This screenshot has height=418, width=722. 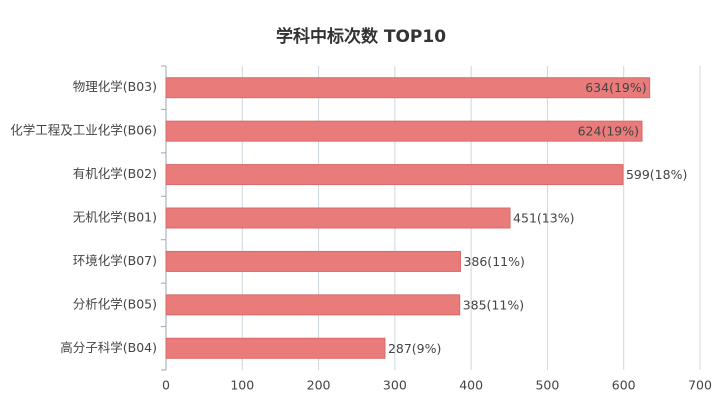 What do you see at coordinates (395, 385) in the screenshot?
I see `x-tick-label: 300` at bounding box center [395, 385].